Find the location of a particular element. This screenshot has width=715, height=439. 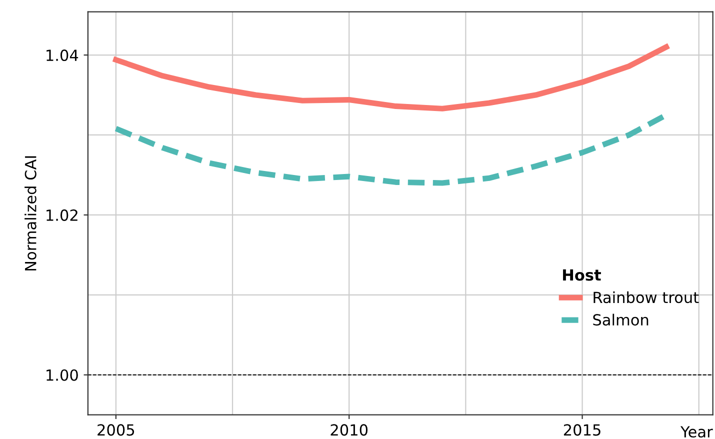

legend-label: Salmon is located at coordinates (620, 320).